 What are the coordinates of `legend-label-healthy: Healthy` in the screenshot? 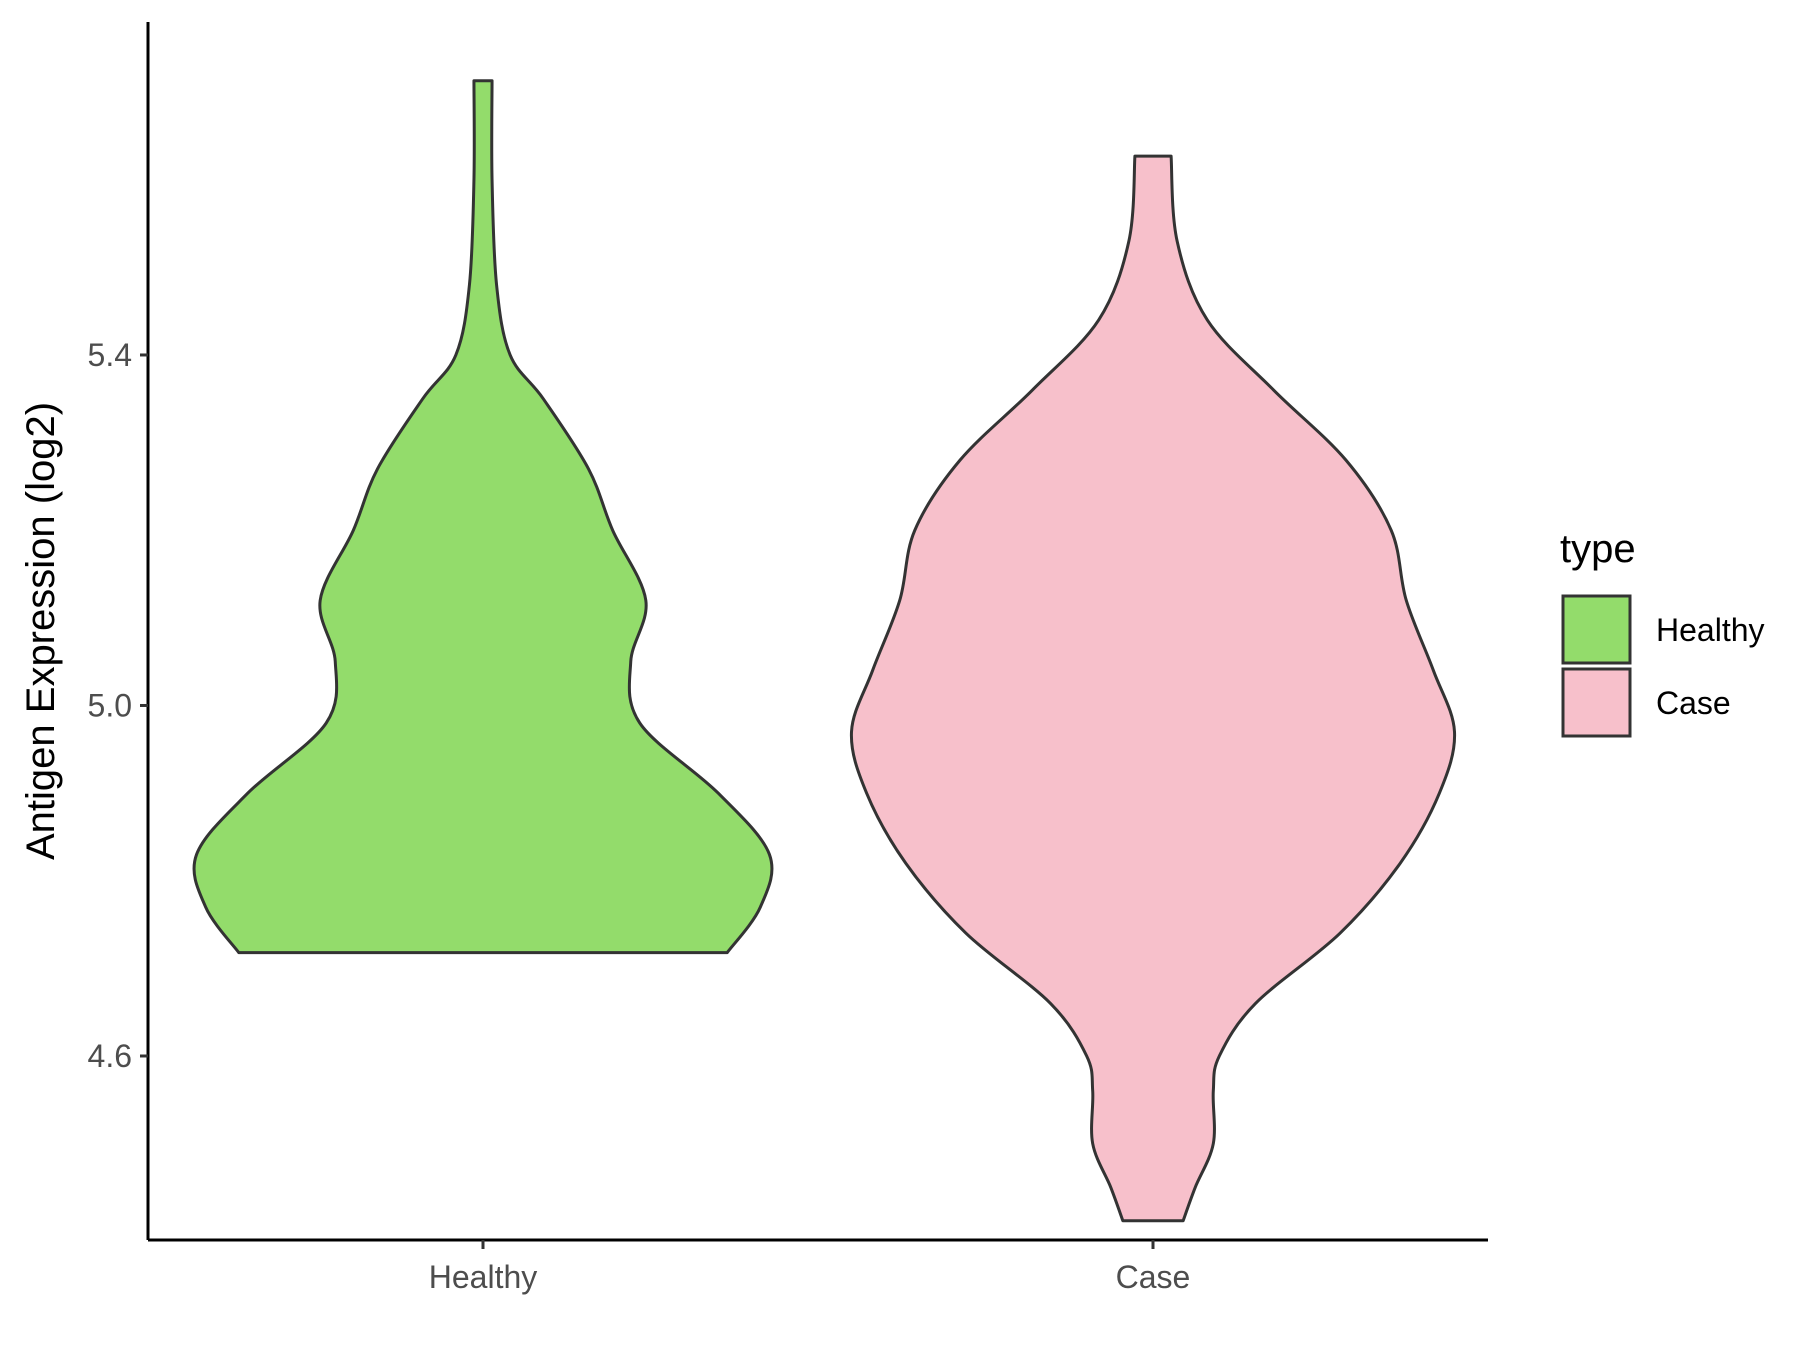 It's located at (1710, 630).